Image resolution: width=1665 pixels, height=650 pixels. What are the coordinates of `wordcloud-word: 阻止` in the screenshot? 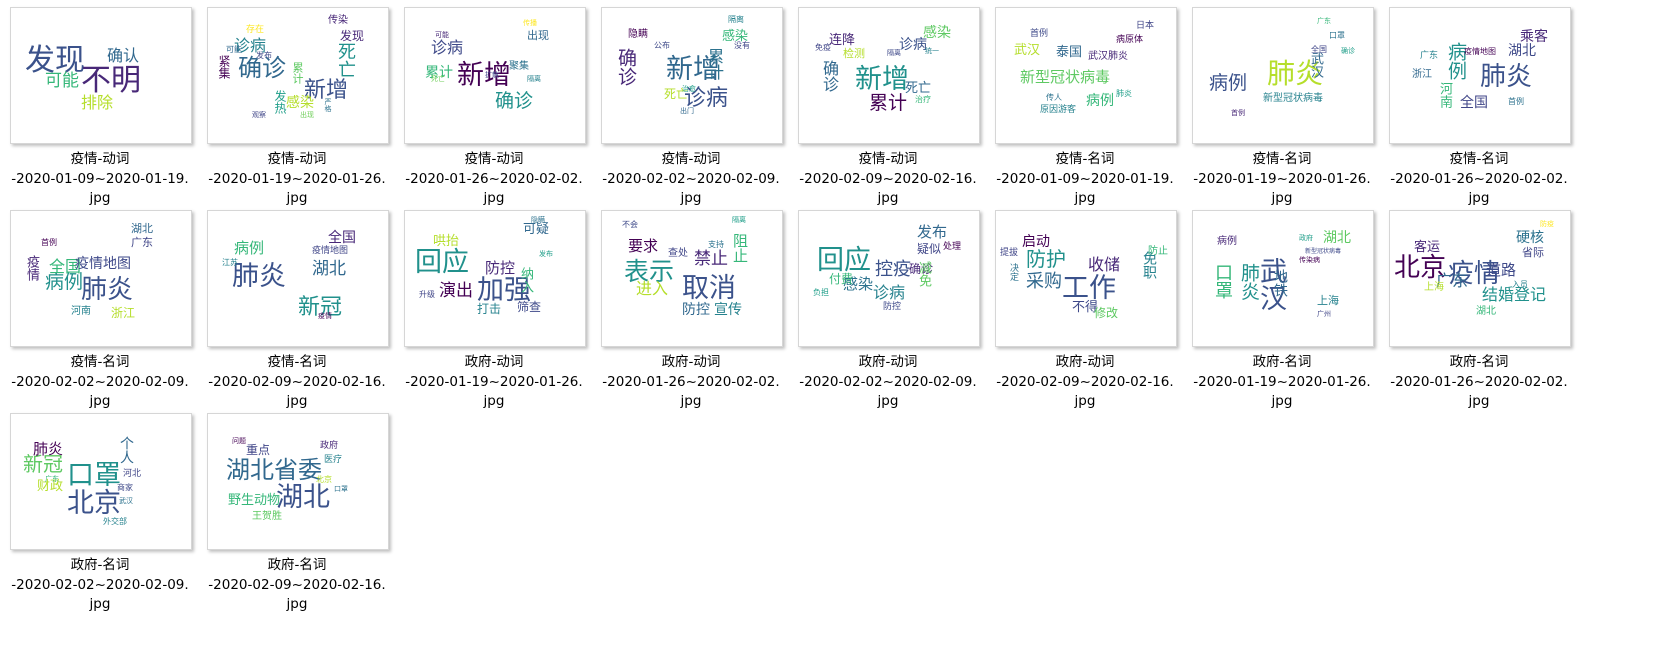 It's located at (740, 248).